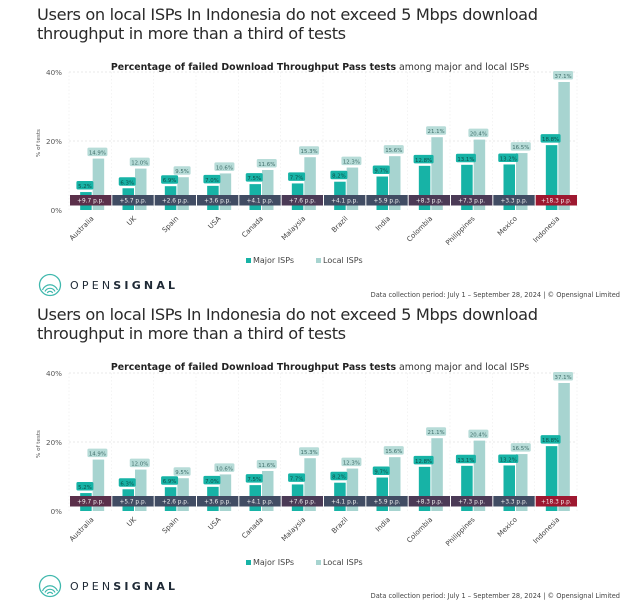 Image resolution: width=640 pixels, height=604 pixels. I want to click on bar-local-canada, so click(268, 189).